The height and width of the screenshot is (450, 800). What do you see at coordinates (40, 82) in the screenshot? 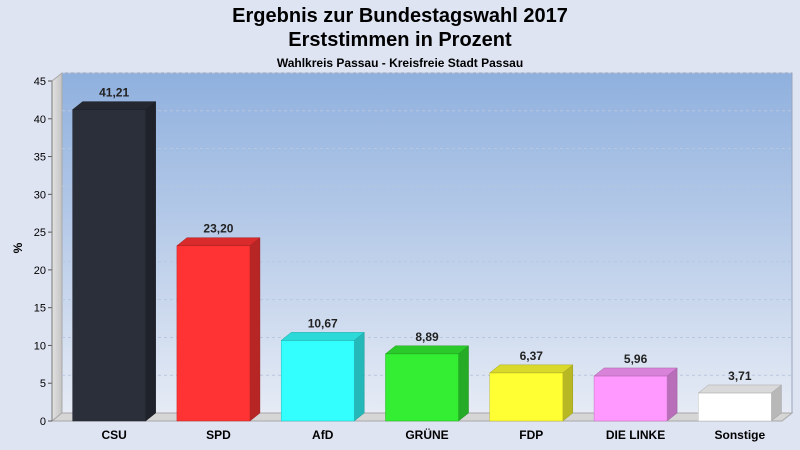
I see `y-tick-label: 45` at bounding box center [40, 82].